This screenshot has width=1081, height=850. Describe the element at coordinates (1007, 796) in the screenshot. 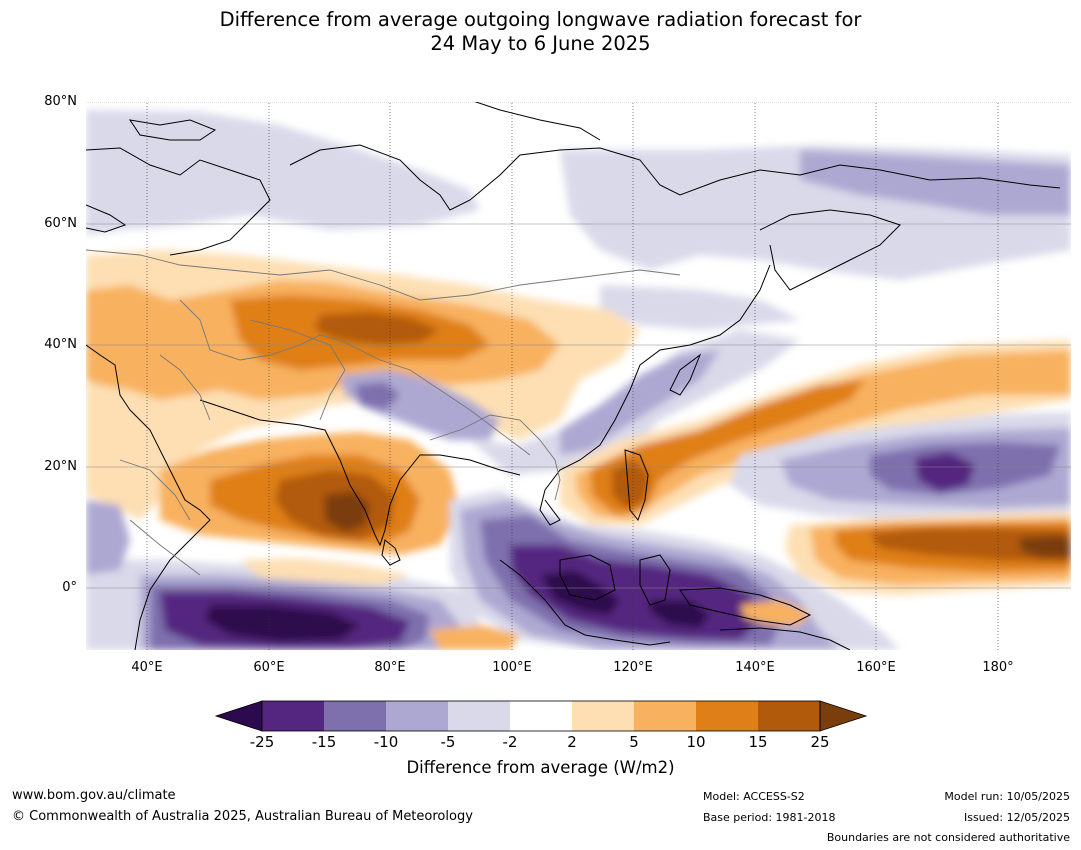

I see `model-run-text: Model run: 10/05/2025` at that location.